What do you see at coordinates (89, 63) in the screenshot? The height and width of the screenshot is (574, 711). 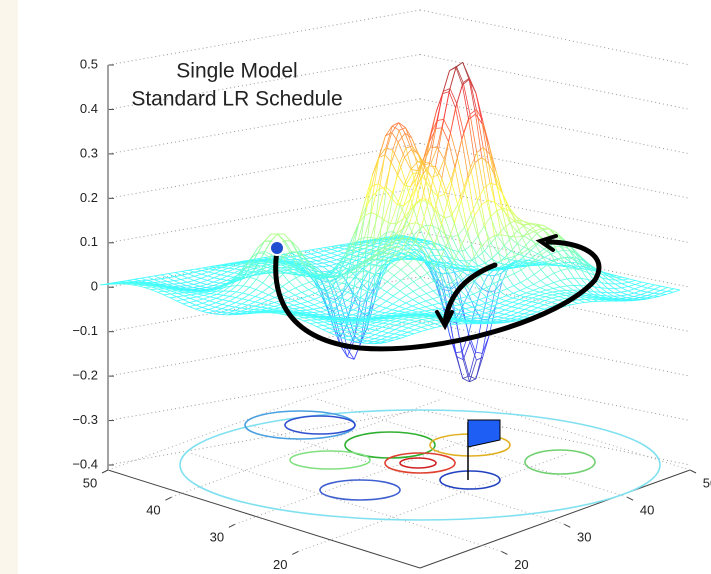 I see `z-tick-label: 0.5` at bounding box center [89, 63].